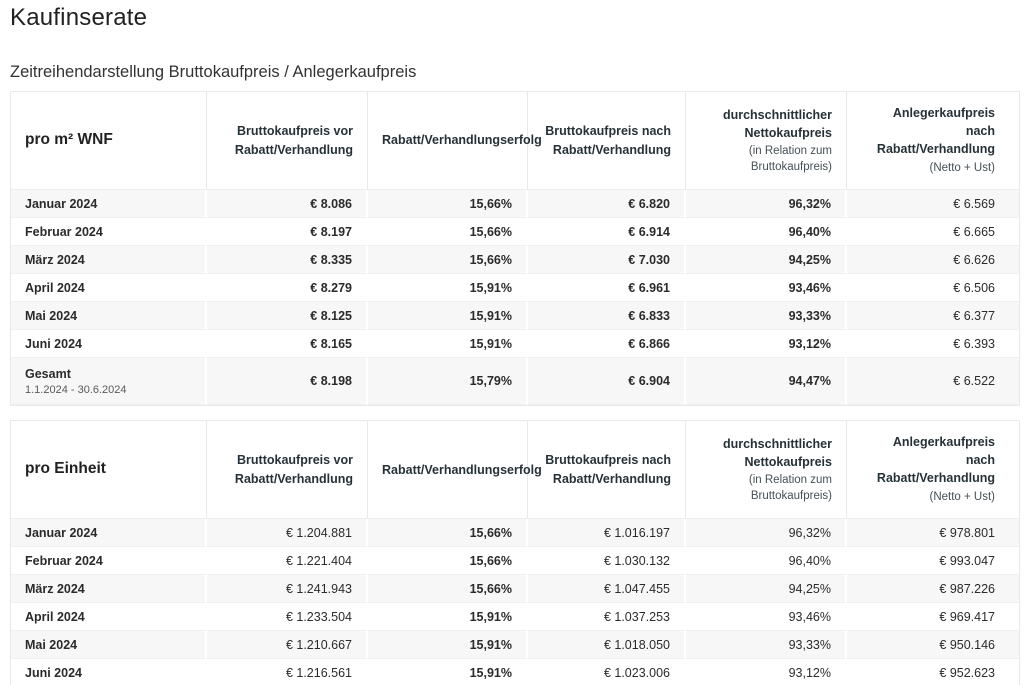 This screenshot has height=685, width=1024. What do you see at coordinates (933, 204) in the screenshot?
I see `cell-anleger: € 6.569` at bounding box center [933, 204].